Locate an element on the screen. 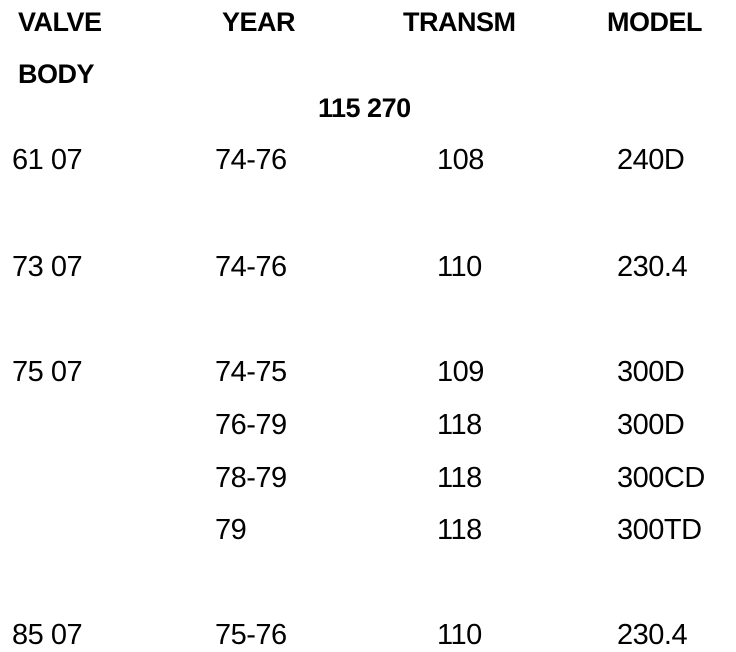 The width and height of the screenshot is (736, 652). table-cell: 73 07 is located at coordinates (47, 267).